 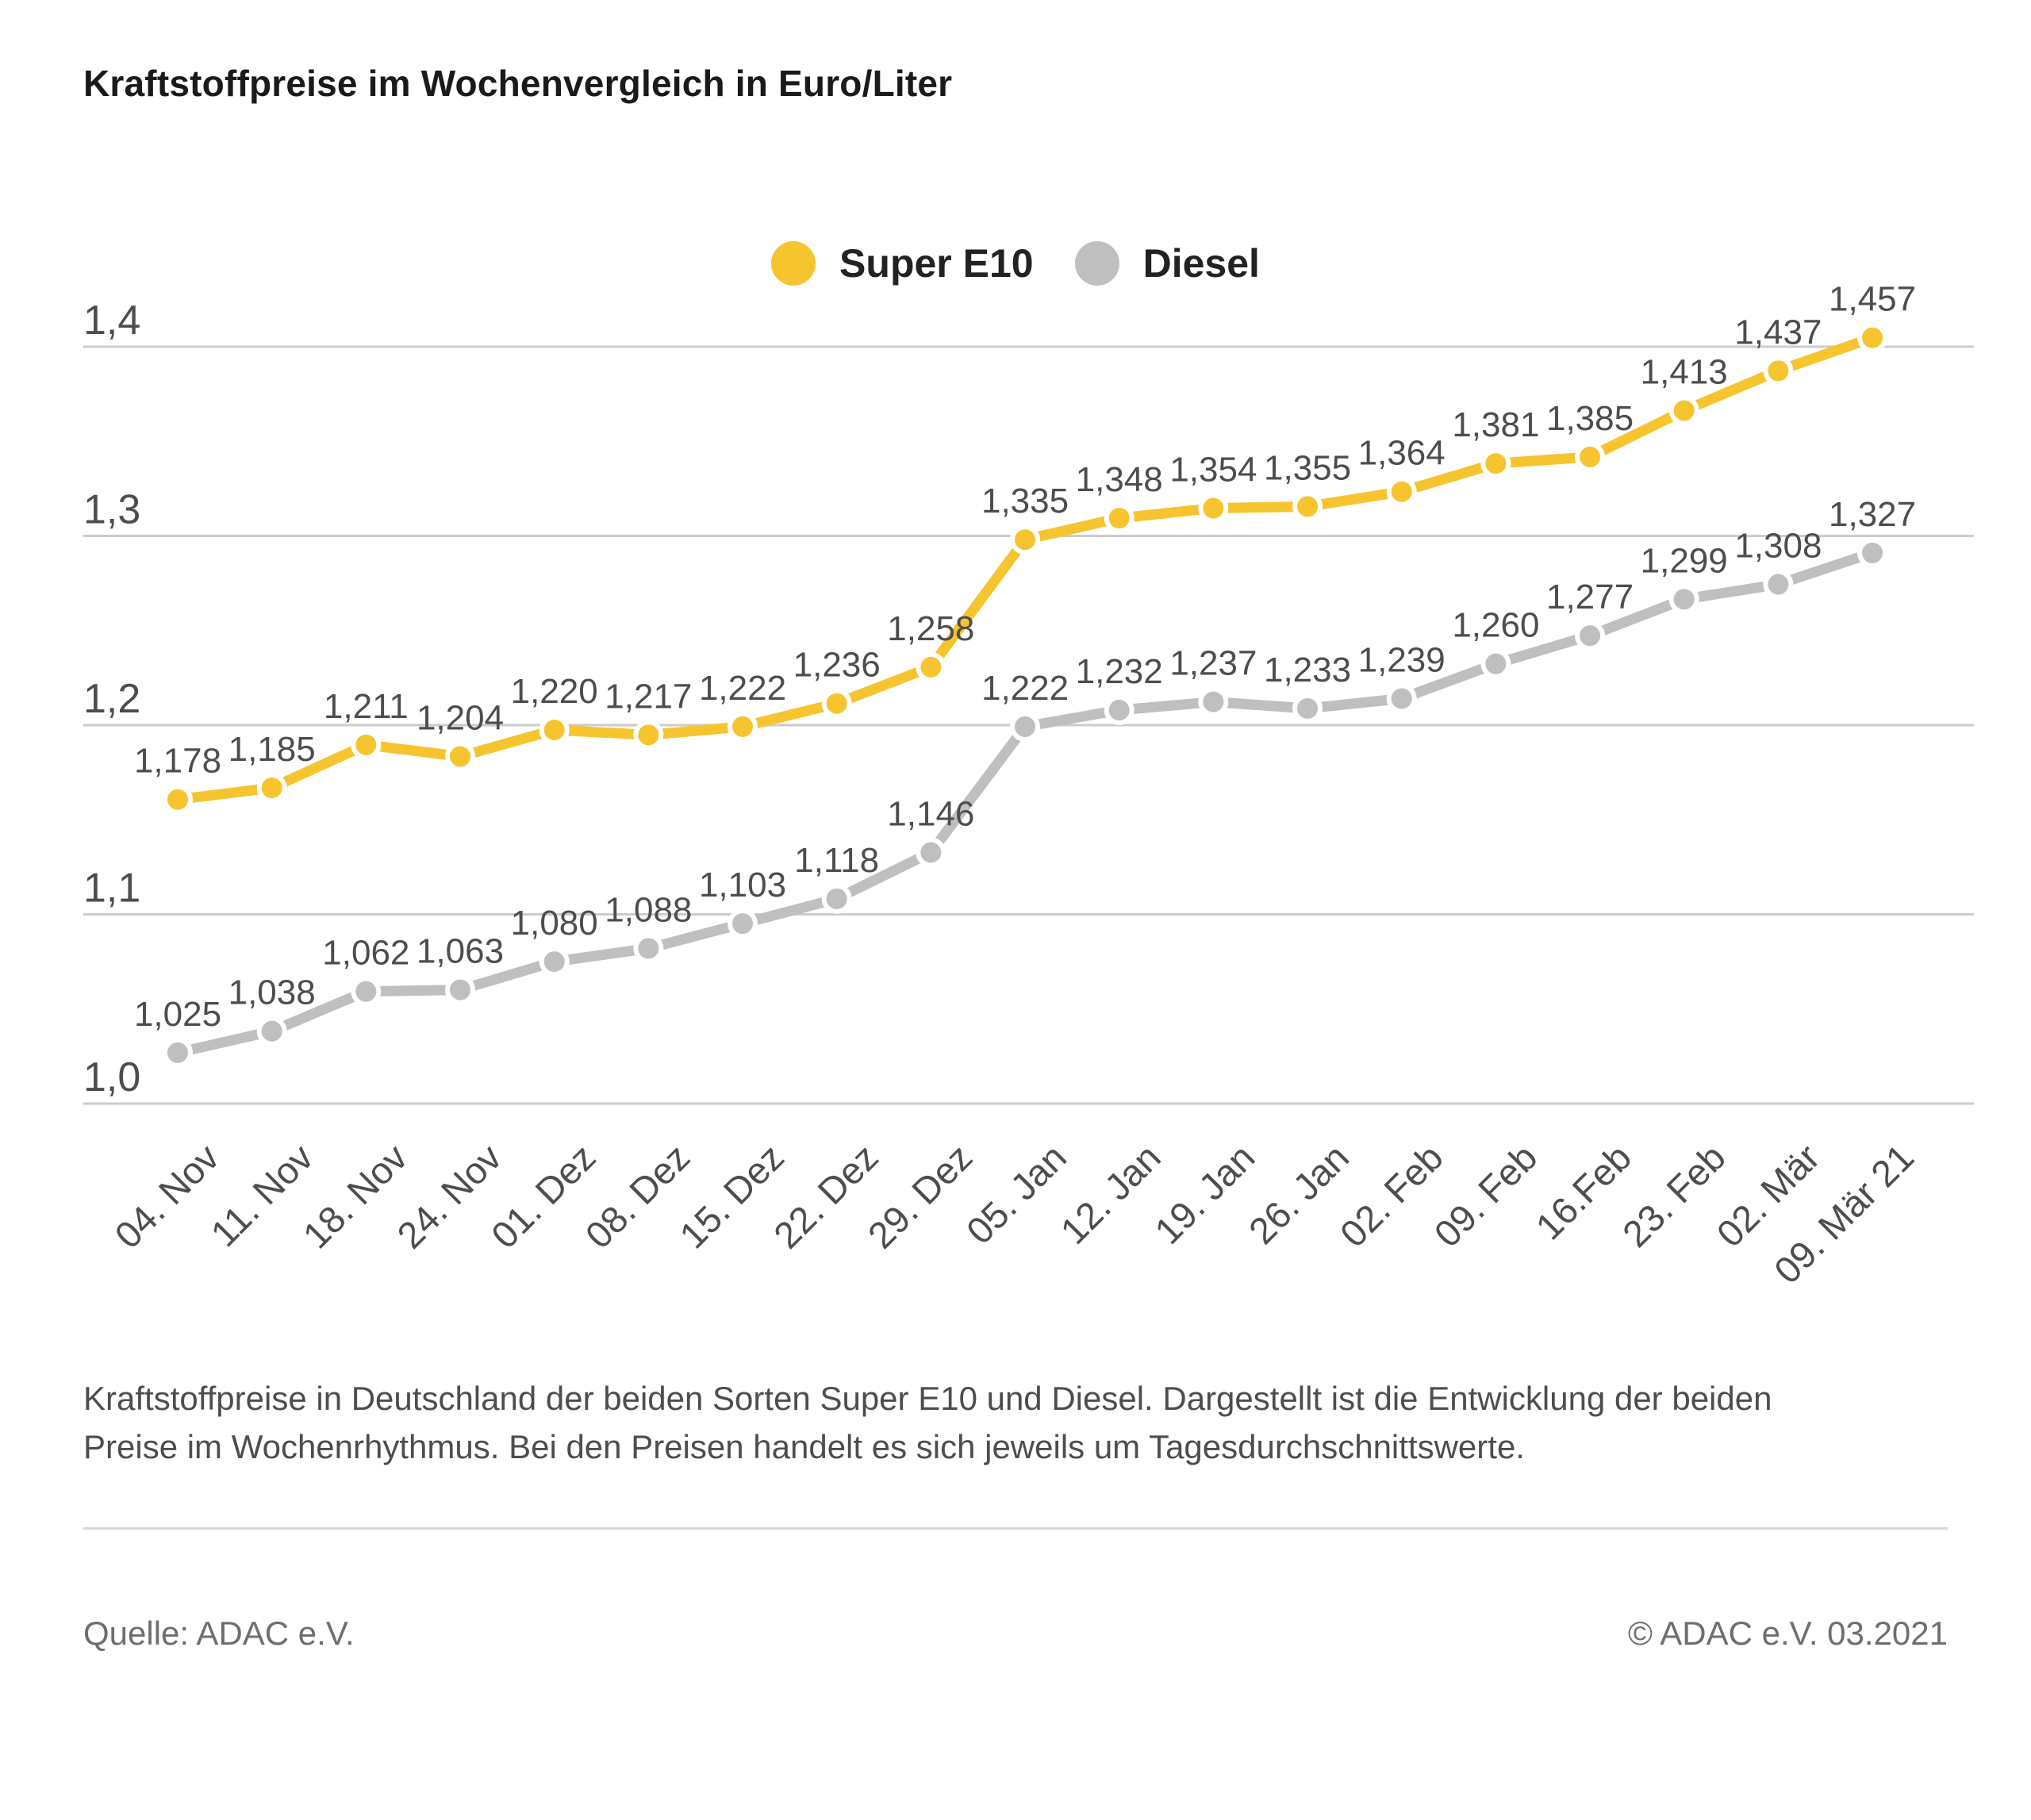 I want to click on x-axis-tick-label: 19. Jan, so click(x=1204, y=1194).